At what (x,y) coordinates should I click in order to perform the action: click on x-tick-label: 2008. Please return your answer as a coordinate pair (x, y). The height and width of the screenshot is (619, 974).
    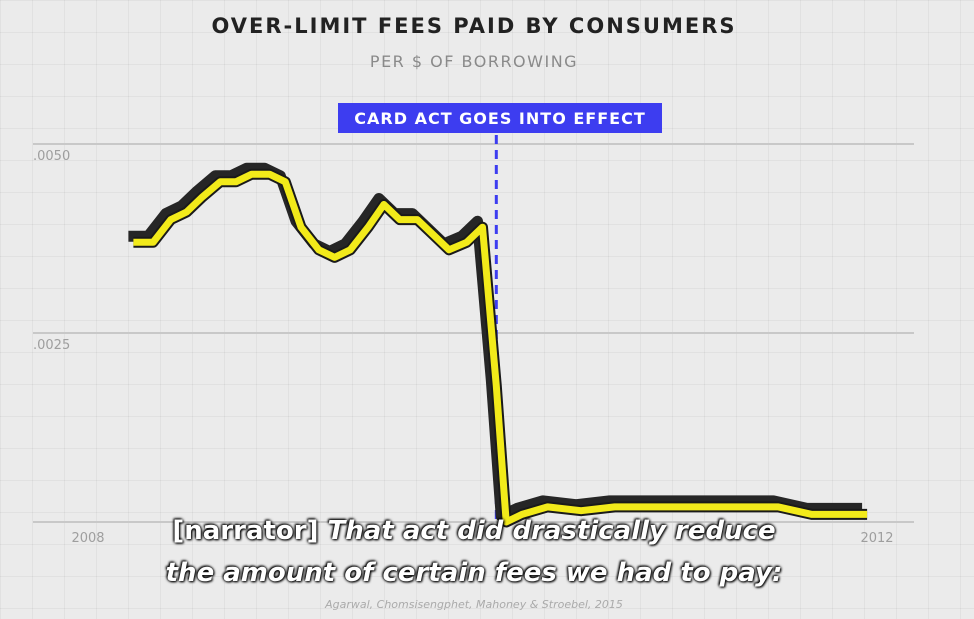
    Looking at the image, I should click on (87, 538).